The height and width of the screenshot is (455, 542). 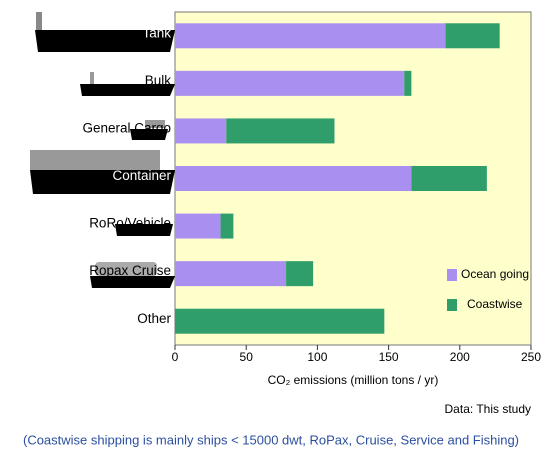 What do you see at coordinates (158, 80) in the screenshot?
I see `category-label: Bulk` at bounding box center [158, 80].